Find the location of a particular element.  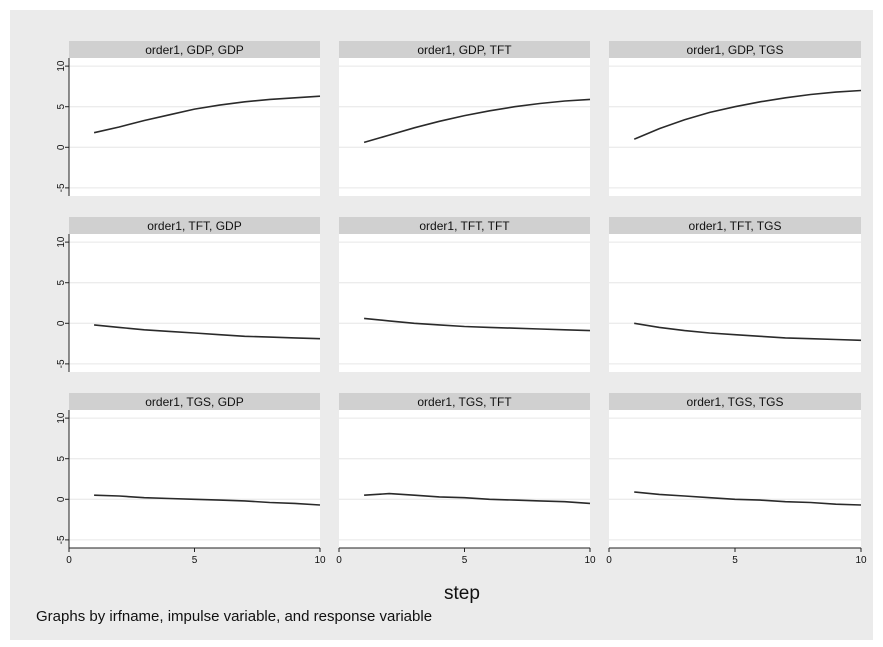

x-axis-ticks: 0 5 10 0 5 10 0 5 10 is located at coordinates (466, 556).